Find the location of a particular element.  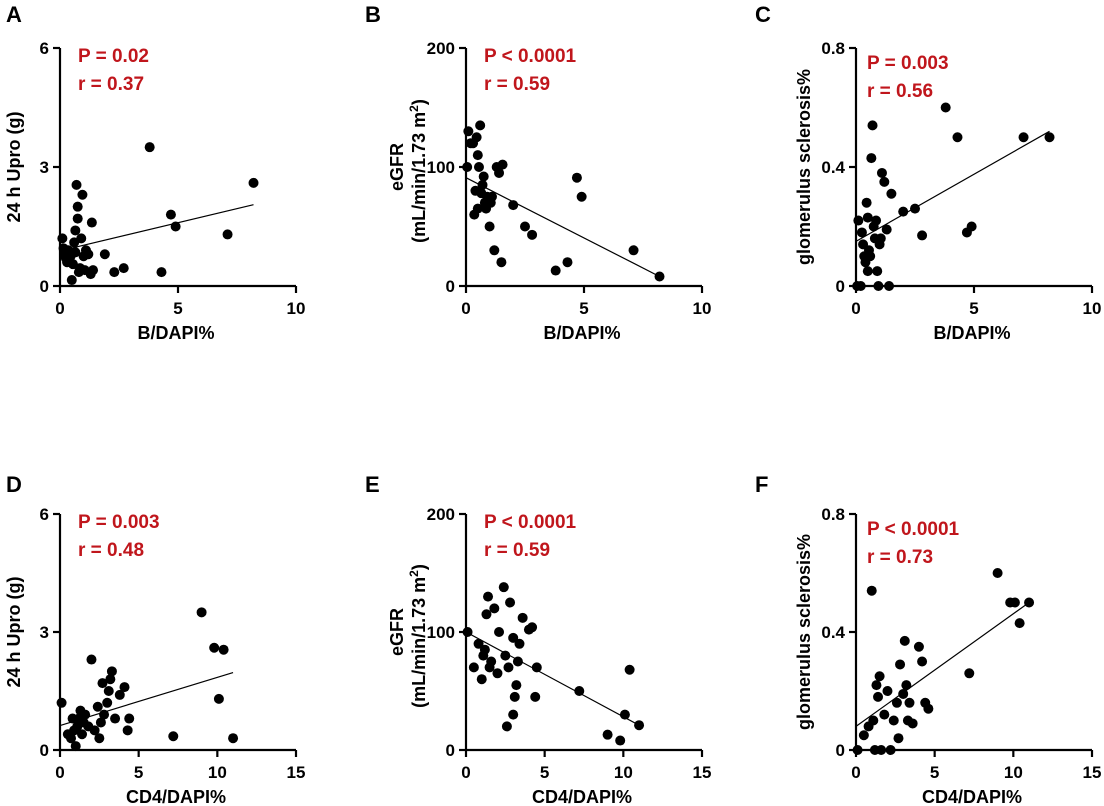

y-axis-title-c: glomerulus sclerosis% is located at coordinates (804, 167).